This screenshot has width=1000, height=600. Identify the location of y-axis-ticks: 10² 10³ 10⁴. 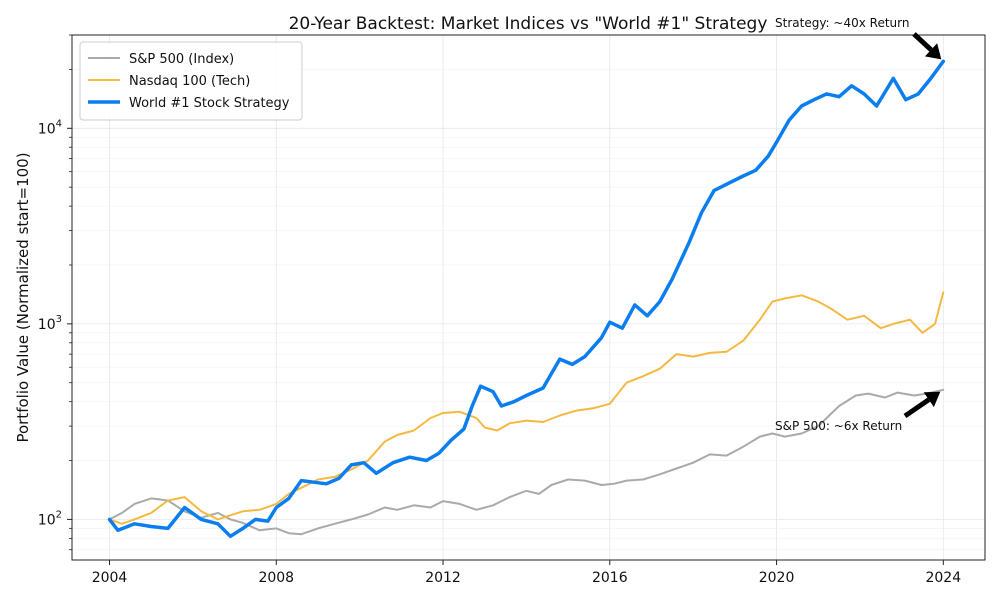
(55, 292).